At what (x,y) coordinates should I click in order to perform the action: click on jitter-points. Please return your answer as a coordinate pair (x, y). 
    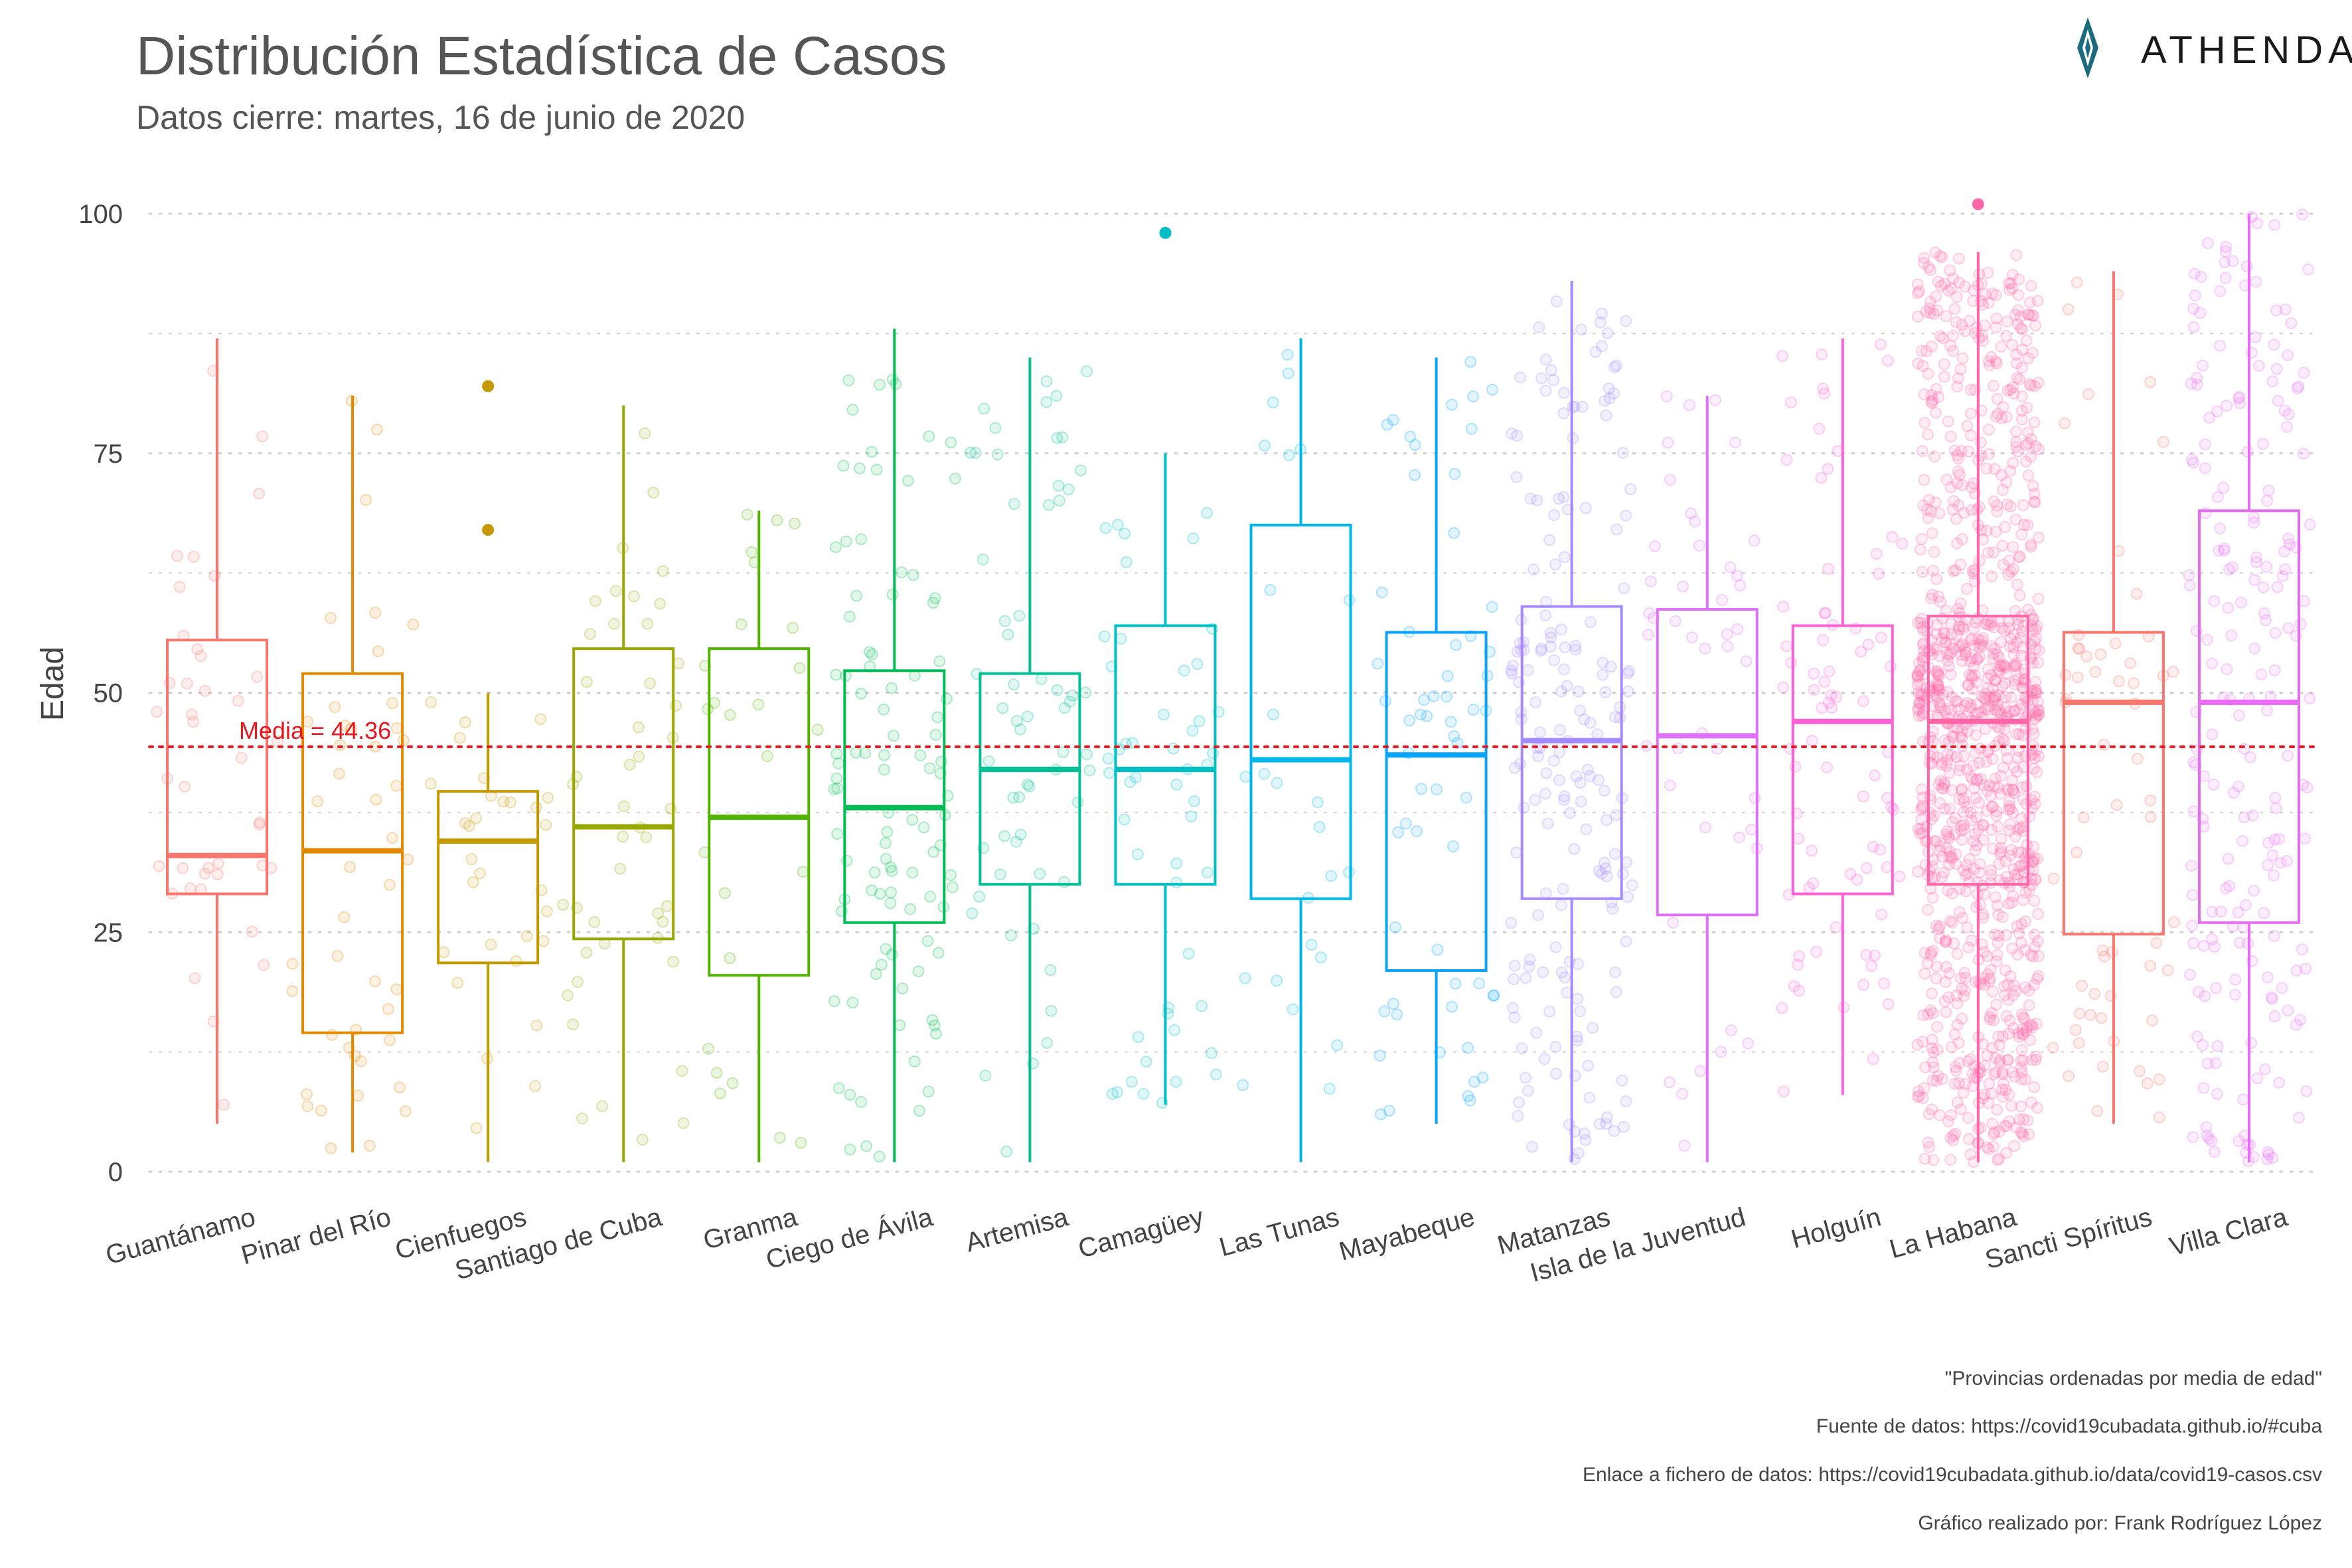
    Looking at the image, I should click on (2249, 688).